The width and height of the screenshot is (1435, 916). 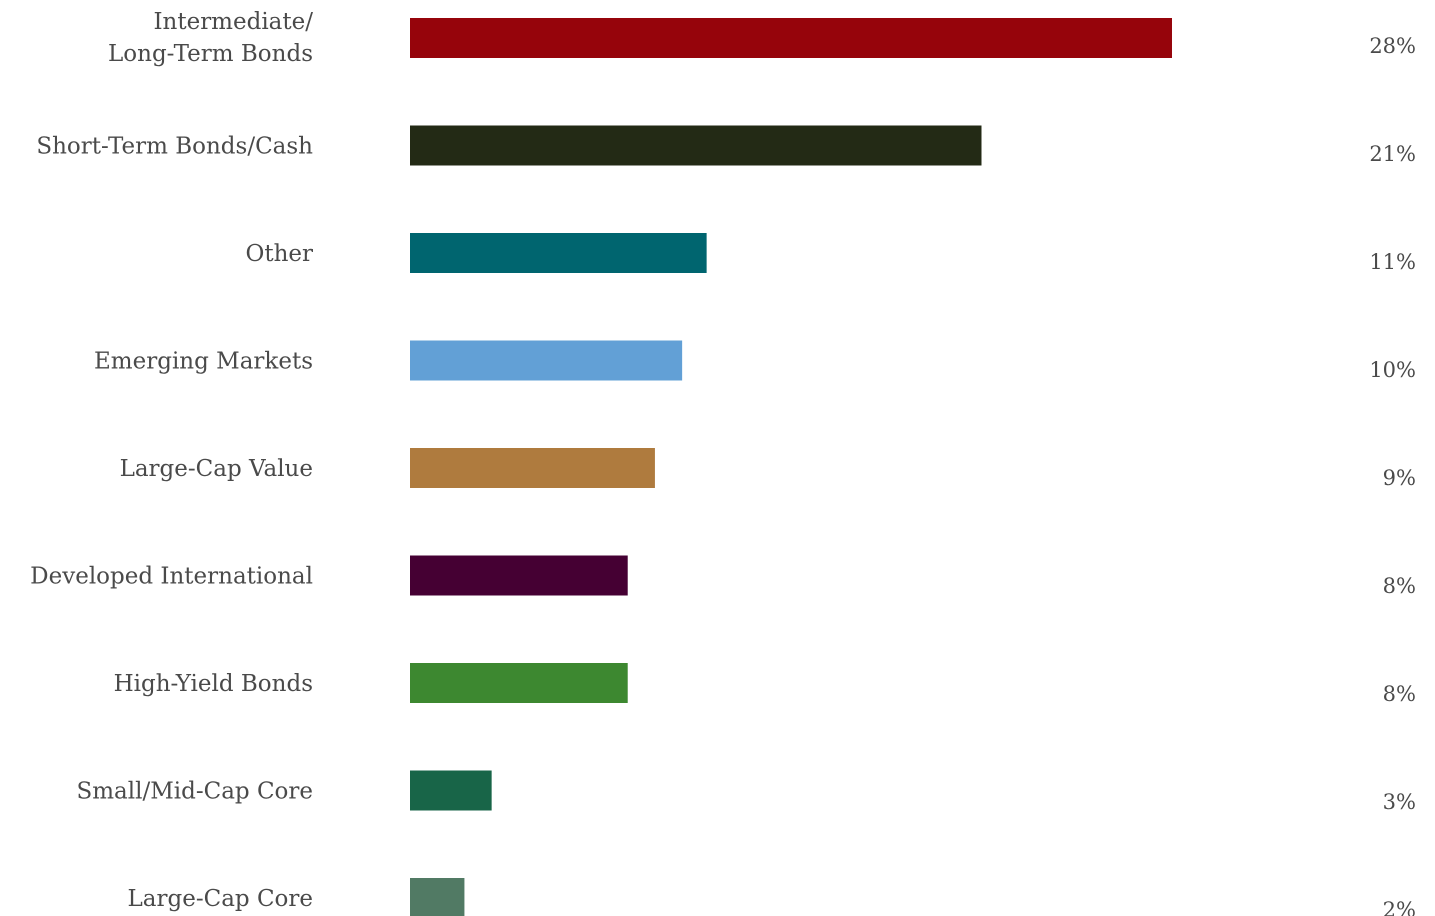 What do you see at coordinates (279, 254) in the screenshot?
I see `category-label-other: Other` at bounding box center [279, 254].